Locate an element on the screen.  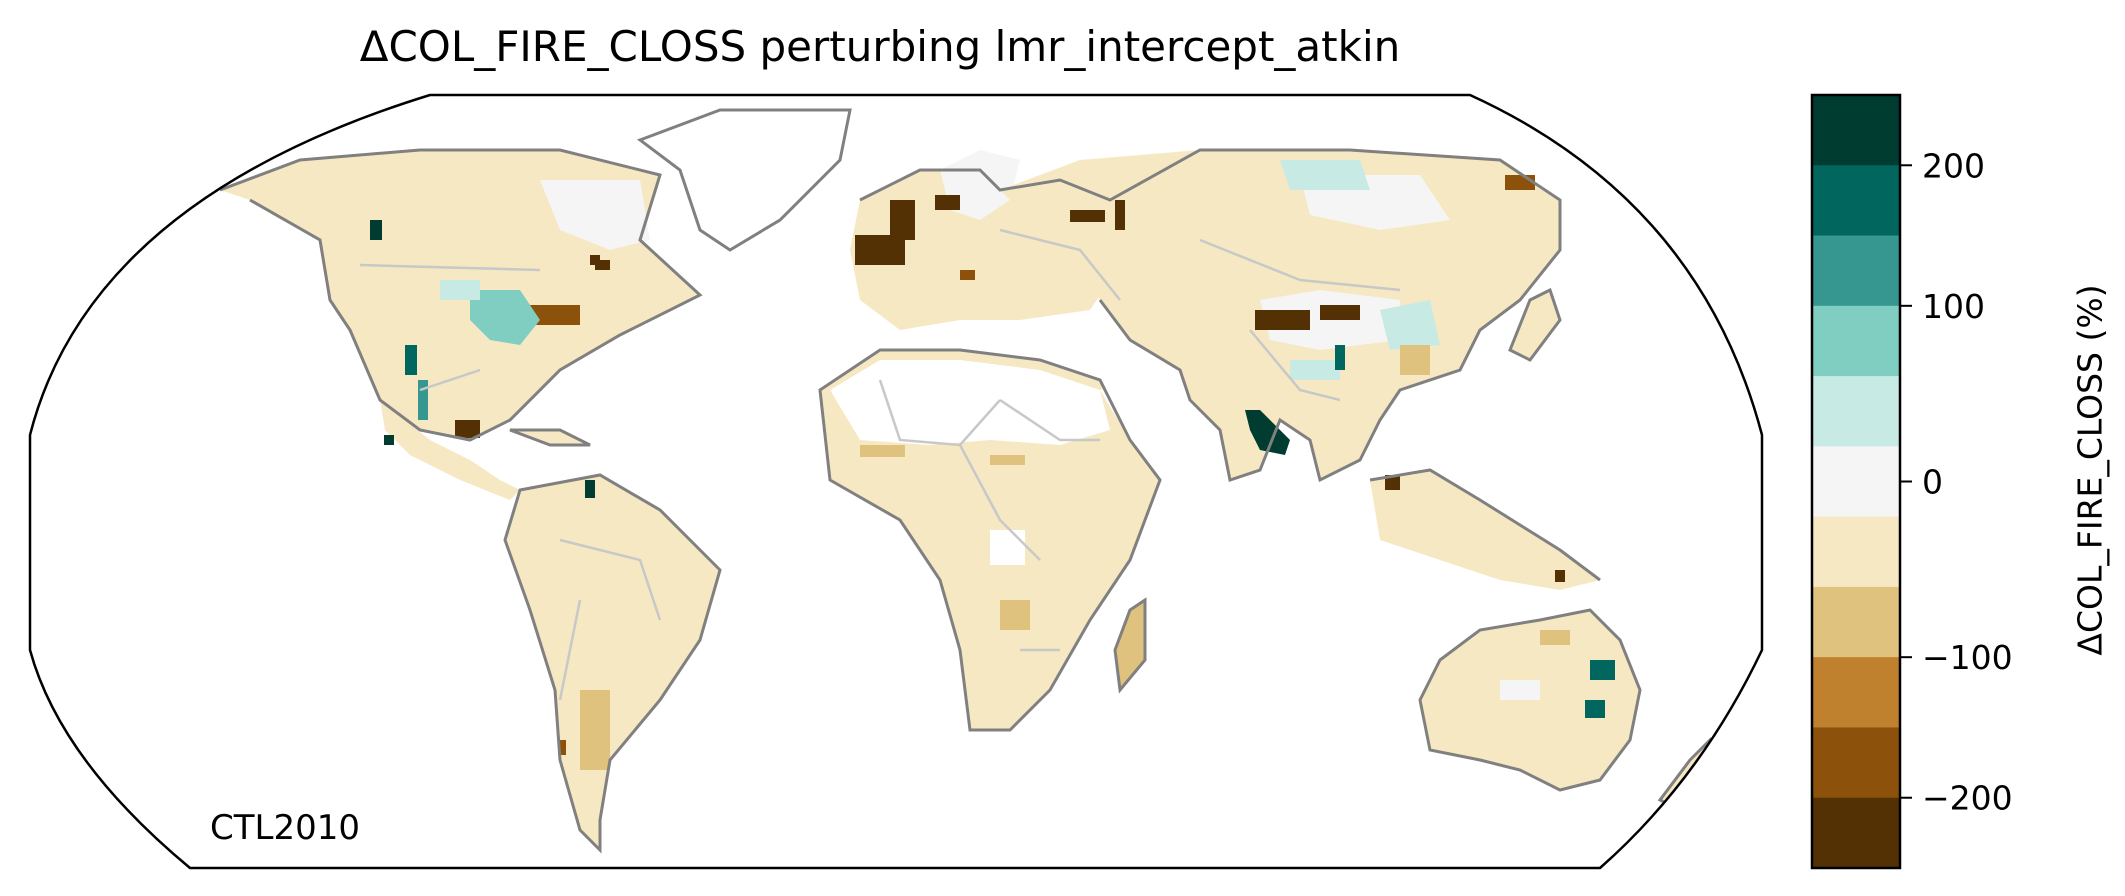
colorbar-tick-label: −200 is located at coordinates (1967, 798).